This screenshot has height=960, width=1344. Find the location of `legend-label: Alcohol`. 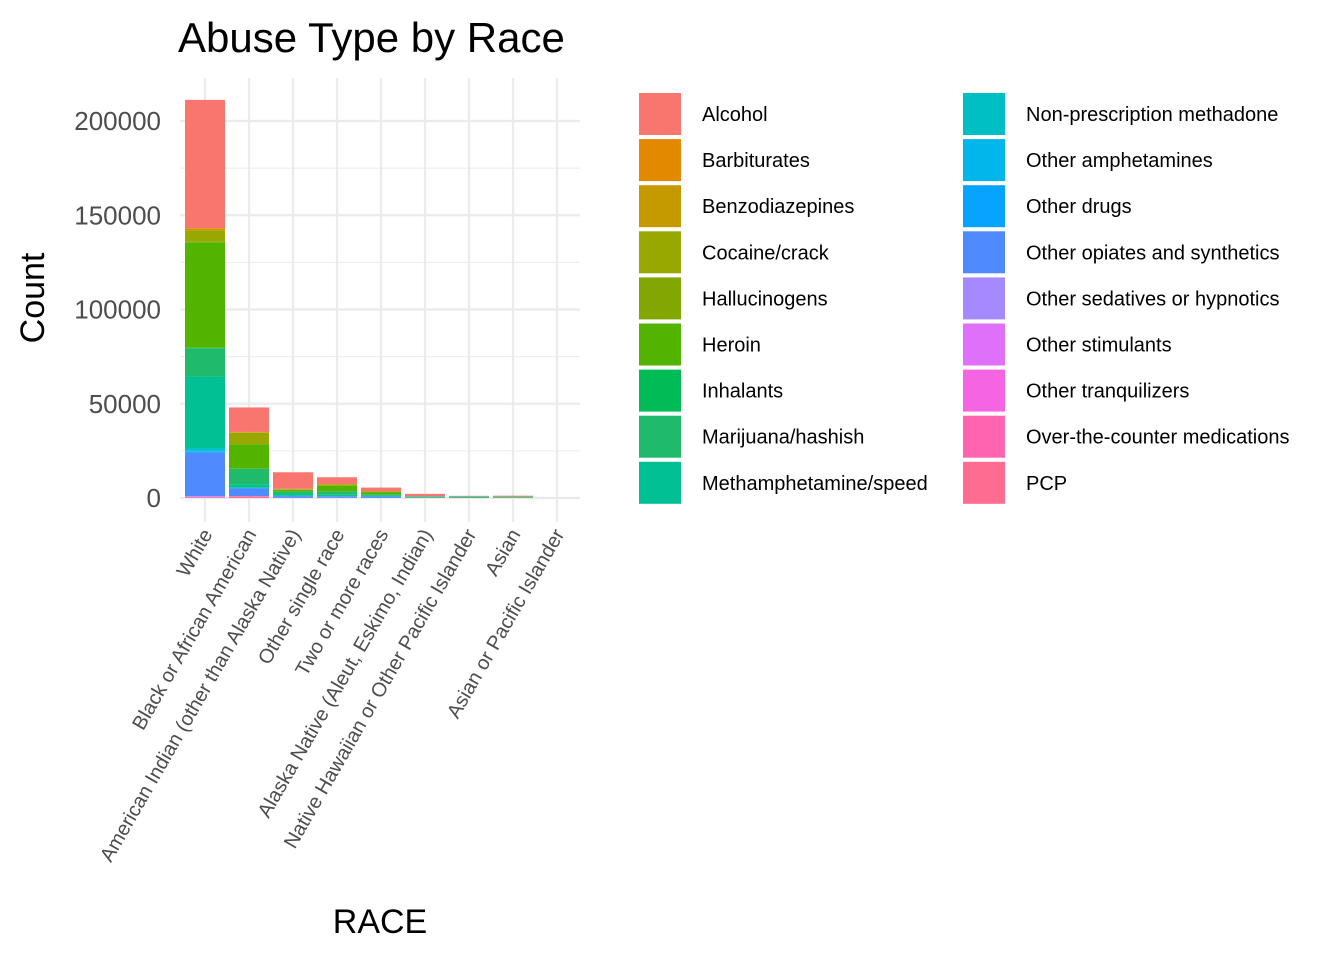

legend-label: Alcohol is located at coordinates (735, 115).